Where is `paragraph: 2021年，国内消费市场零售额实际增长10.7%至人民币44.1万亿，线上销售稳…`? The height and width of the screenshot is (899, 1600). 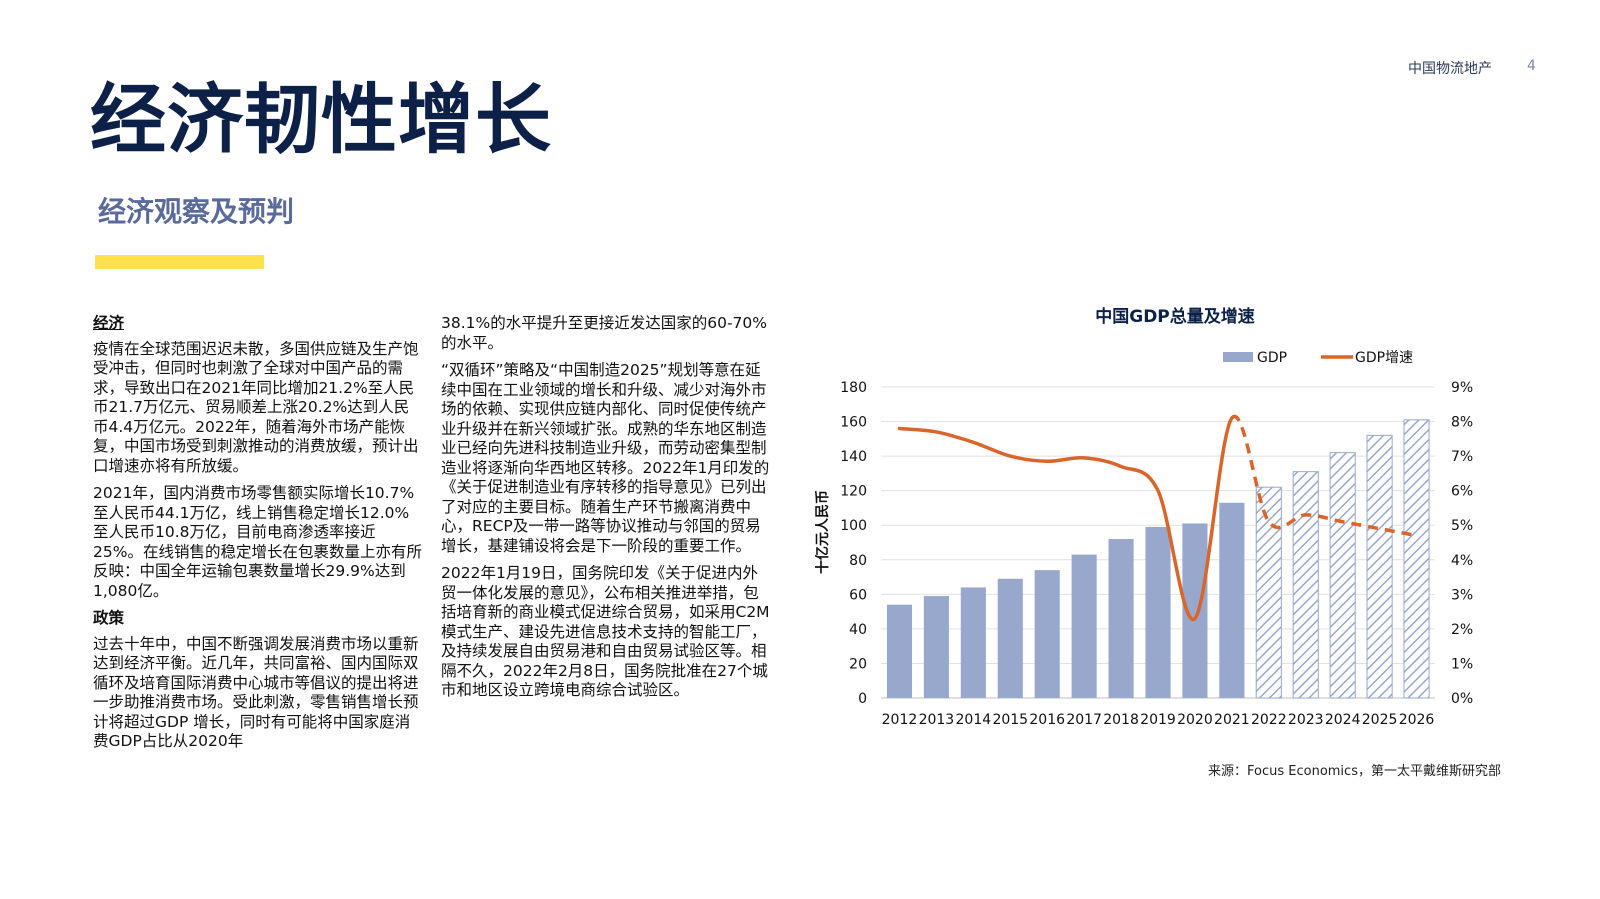
paragraph: 2021年，国内消费市场零售额实际增长10.7%至人民币44.1万亿，线上销售稳… is located at coordinates (257, 542).